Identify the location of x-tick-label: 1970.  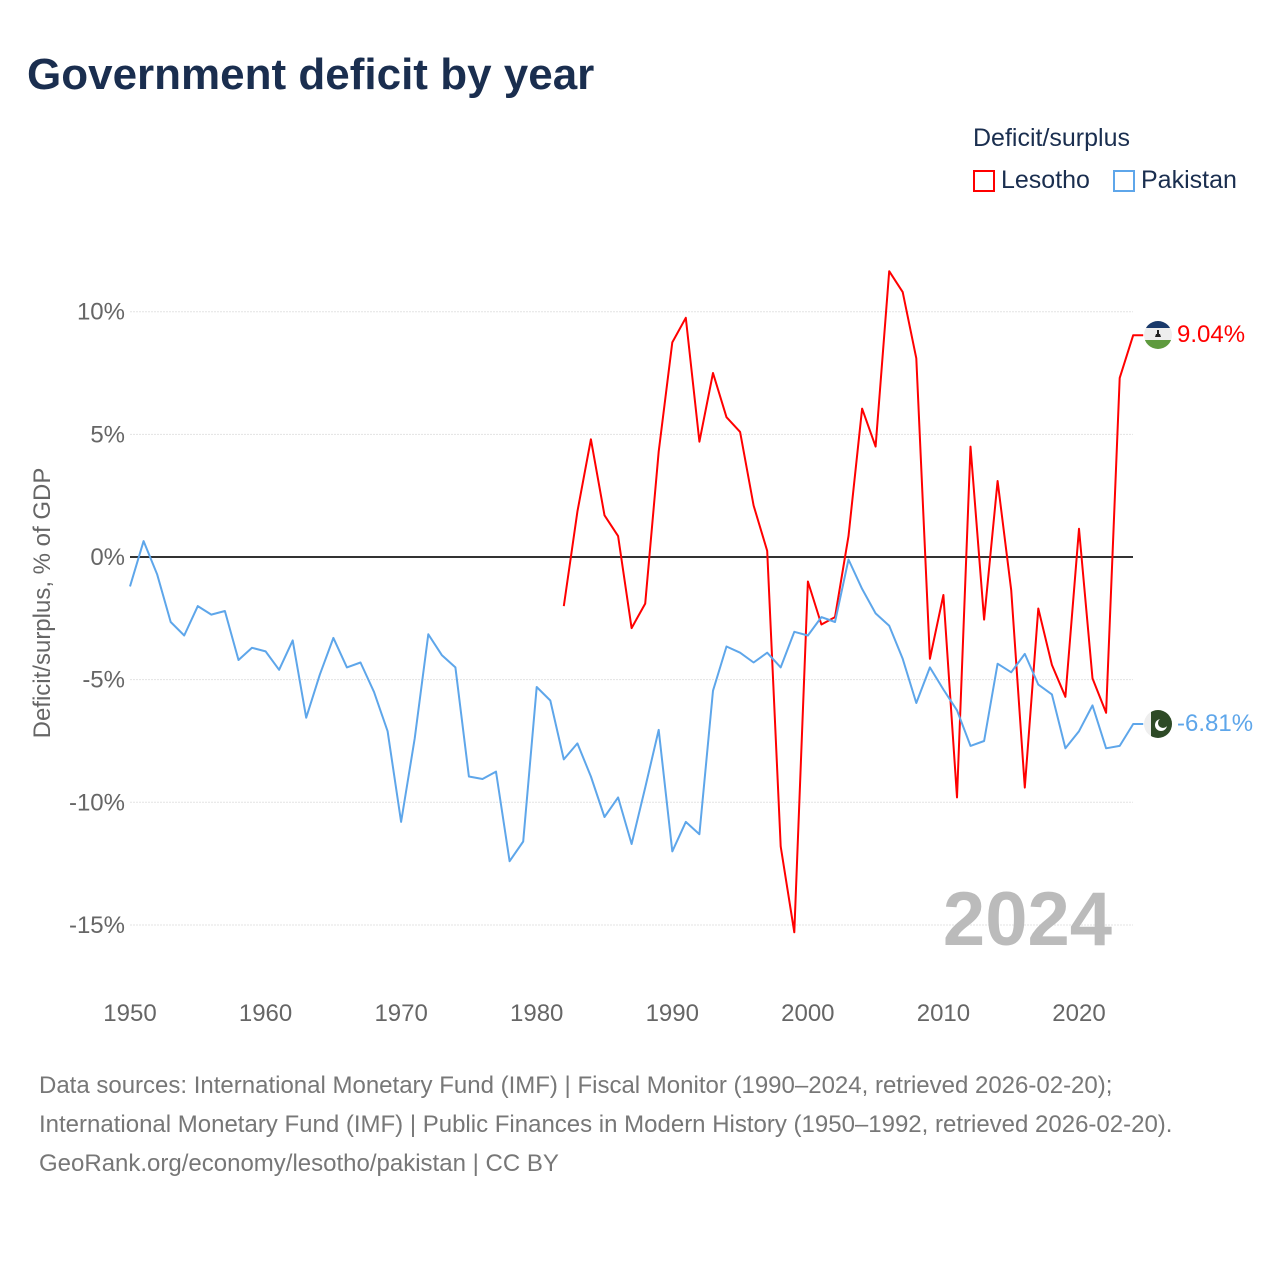
(400, 1013).